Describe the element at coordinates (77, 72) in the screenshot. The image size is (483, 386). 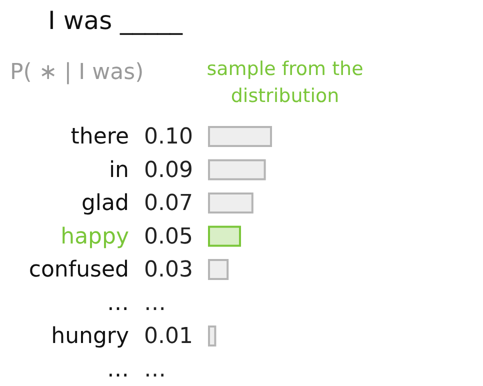
I see `chart-subtitle: P( ∗ | I was)` at that location.